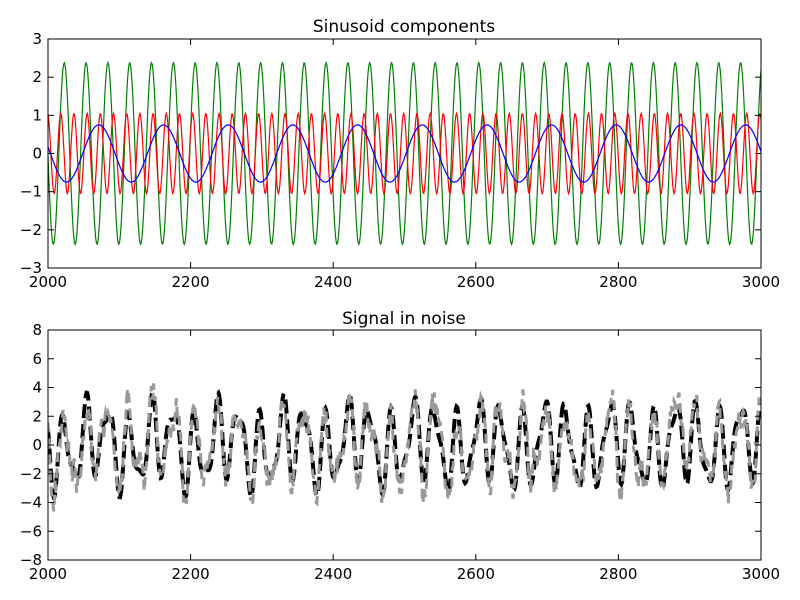 This screenshot has width=800, height=600. What do you see at coordinates (31, 531) in the screenshot?
I see `y-tick-label: −6` at bounding box center [31, 531].